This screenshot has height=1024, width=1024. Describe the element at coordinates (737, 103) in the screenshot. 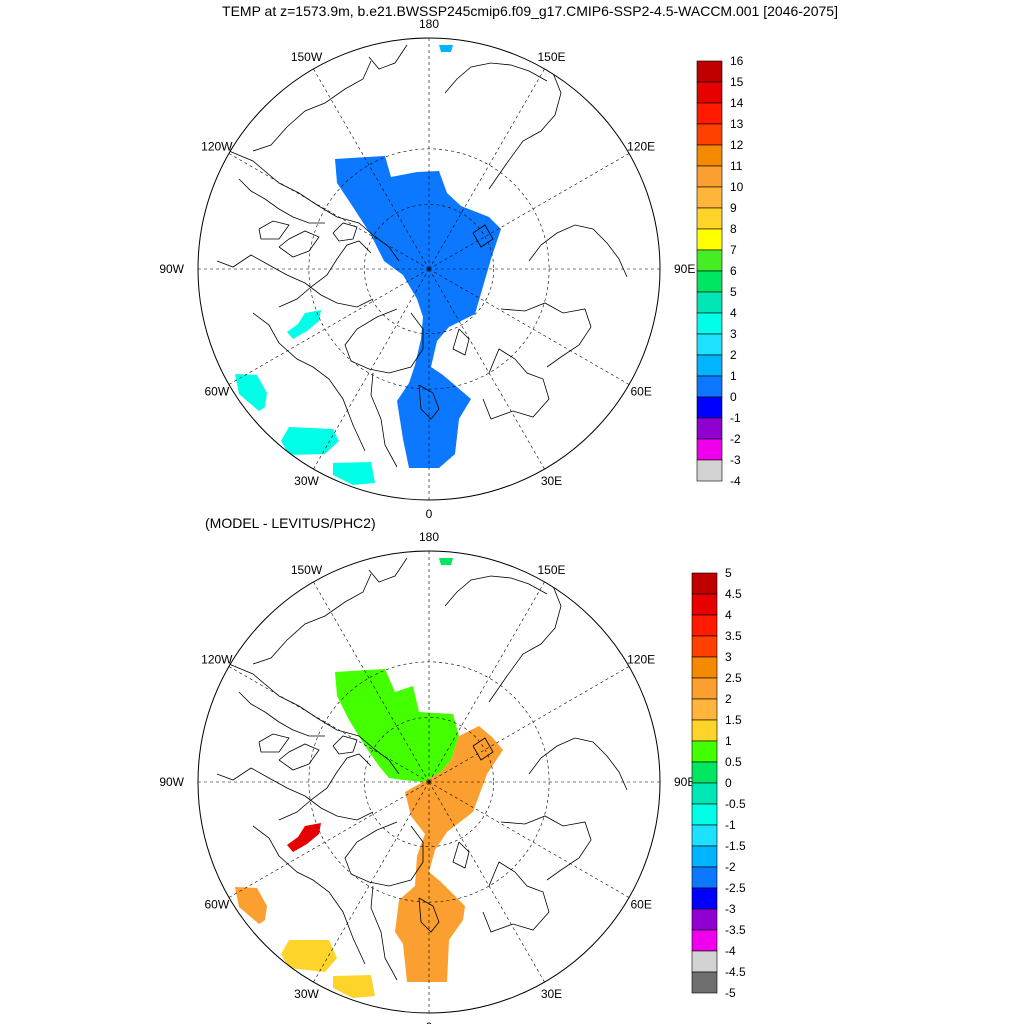

I see `colorbar-tick-label: 14` at that location.